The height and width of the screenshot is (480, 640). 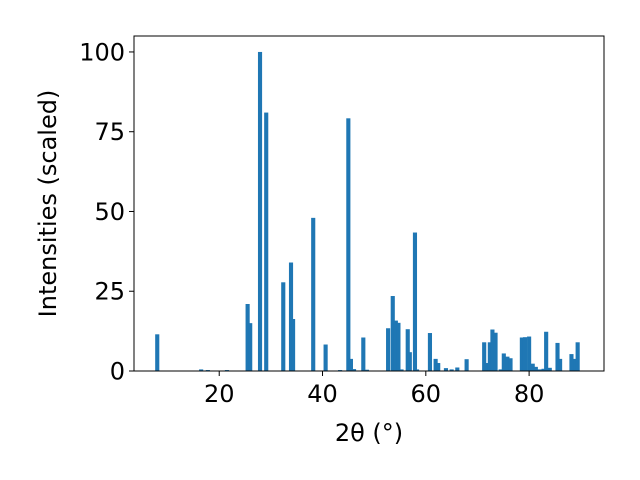 I want to click on x-tick-label: 60, so click(x=426, y=394).